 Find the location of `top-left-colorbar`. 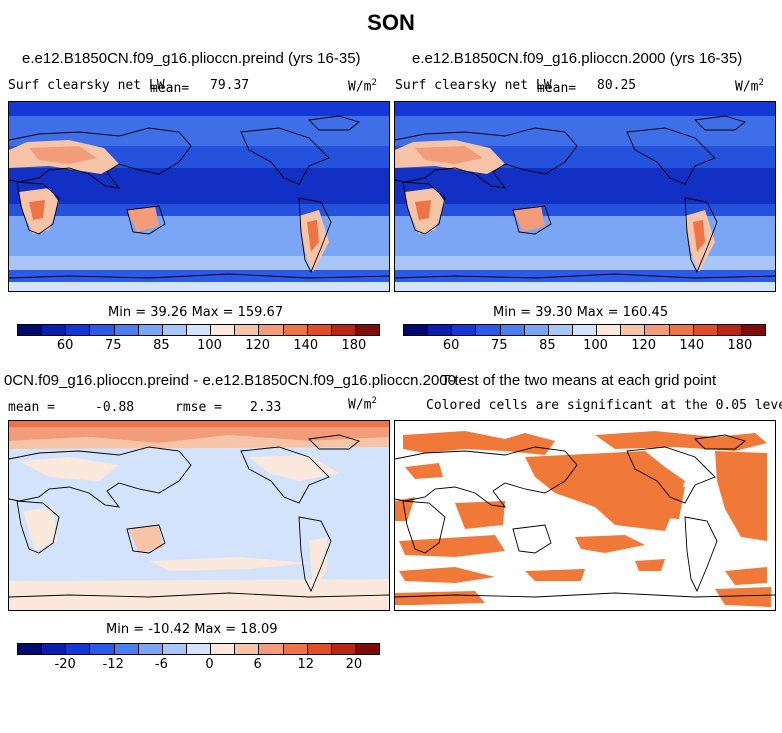

top-left-colorbar is located at coordinates (198, 330).